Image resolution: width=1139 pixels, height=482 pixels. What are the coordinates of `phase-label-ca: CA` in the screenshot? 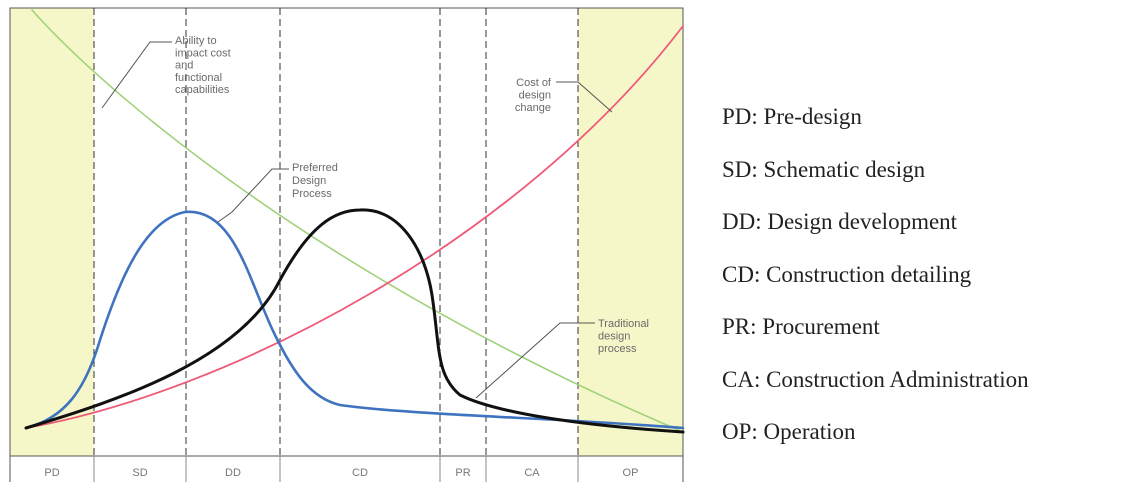 It's located at (532, 473).